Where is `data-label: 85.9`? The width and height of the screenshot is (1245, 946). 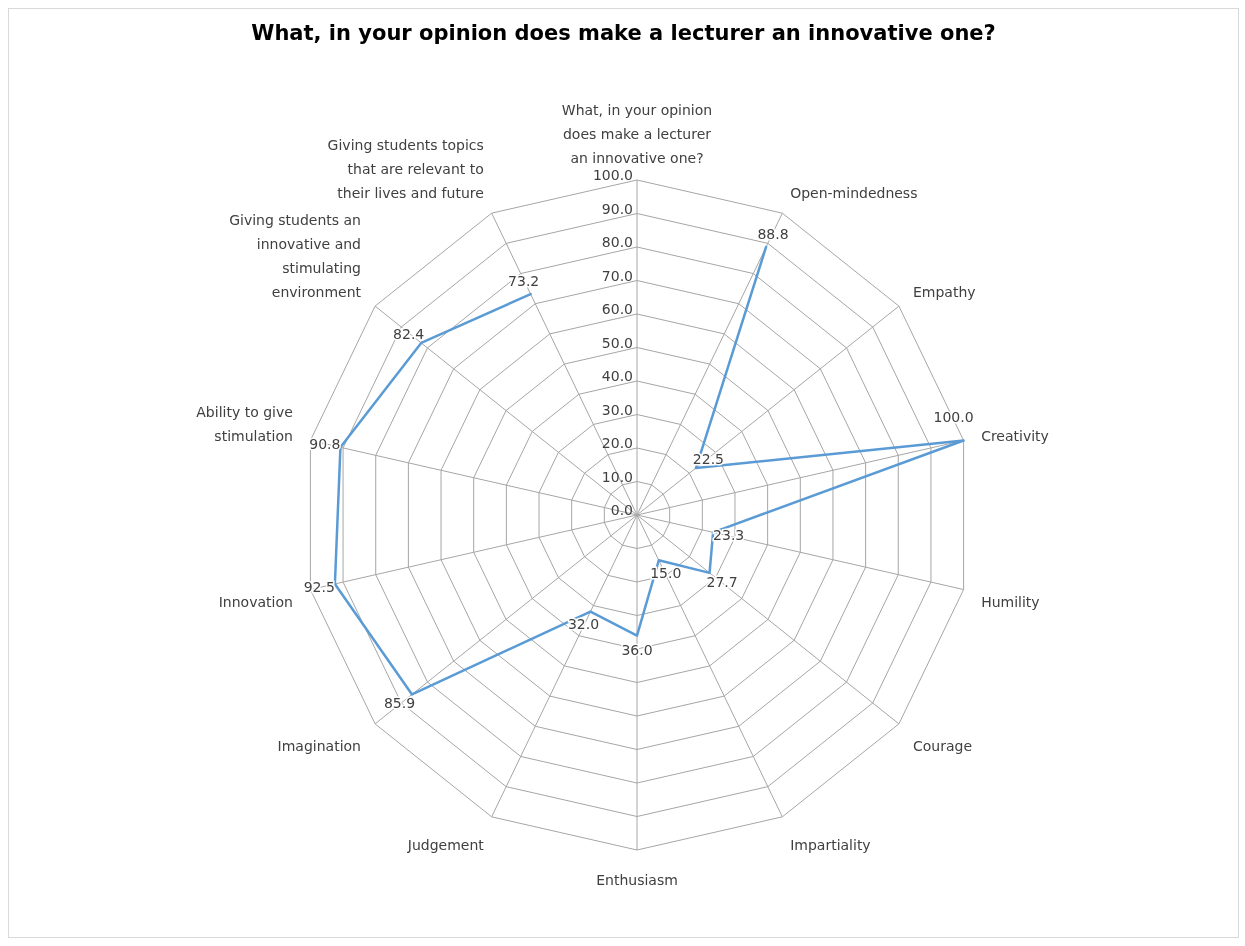
data-label: 85.9 is located at coordinates (399, 703).